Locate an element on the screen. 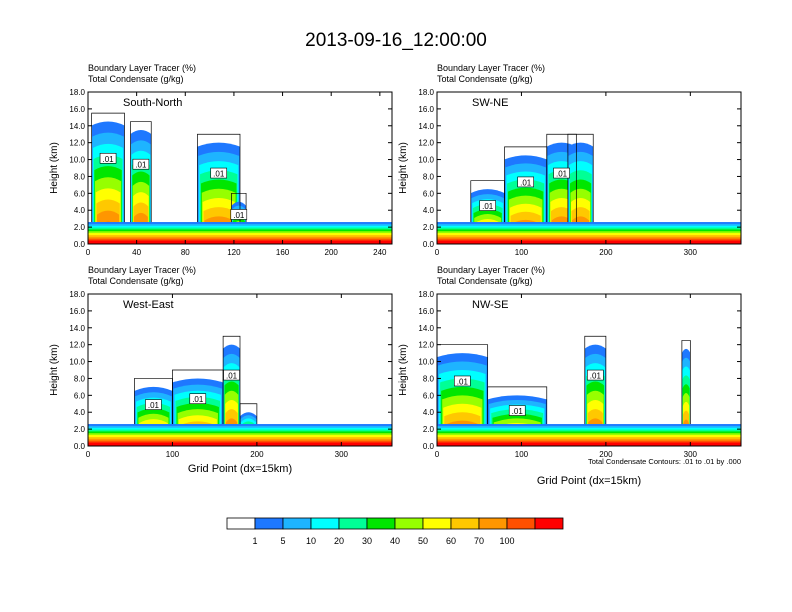  panel-1-ylabel: Height (km) is located at coordinates (403, 168).